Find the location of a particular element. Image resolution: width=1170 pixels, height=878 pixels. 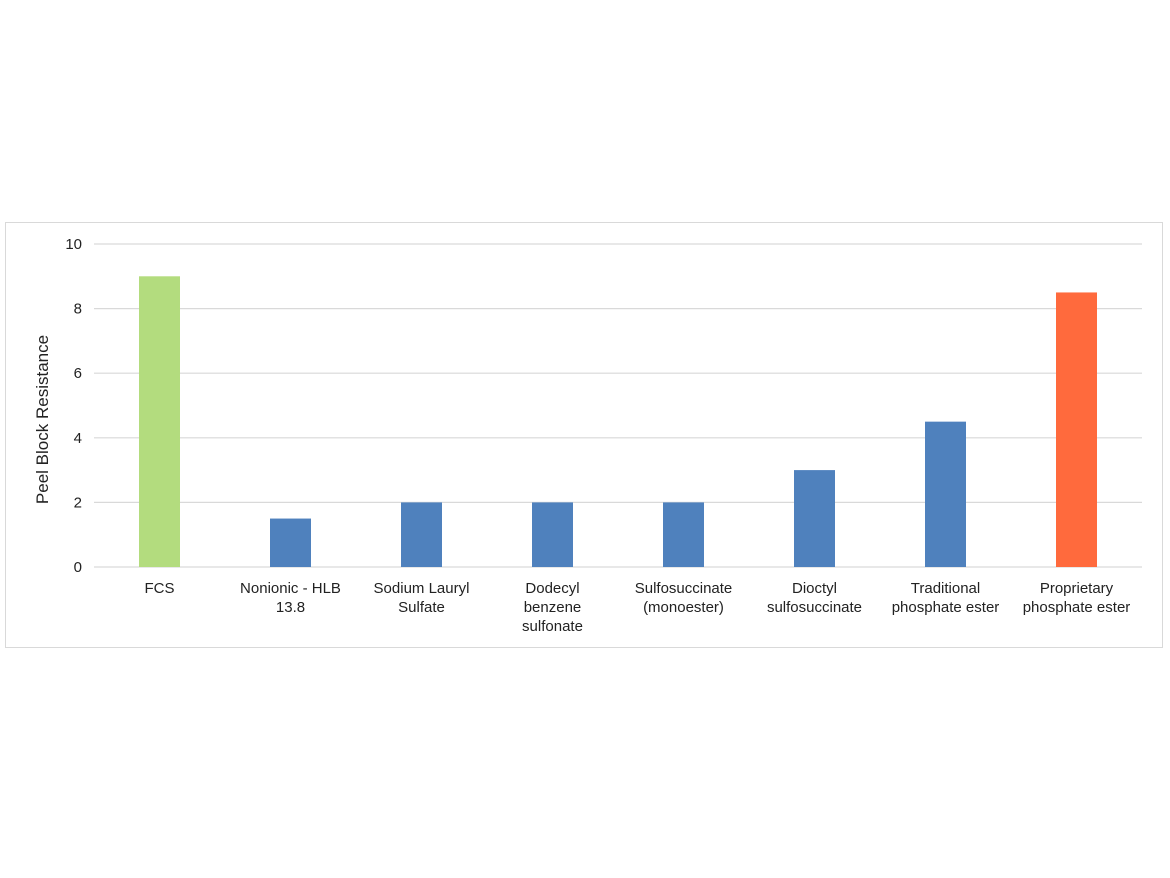

y-tick-label: 4 is located at coordinates (78, 438).